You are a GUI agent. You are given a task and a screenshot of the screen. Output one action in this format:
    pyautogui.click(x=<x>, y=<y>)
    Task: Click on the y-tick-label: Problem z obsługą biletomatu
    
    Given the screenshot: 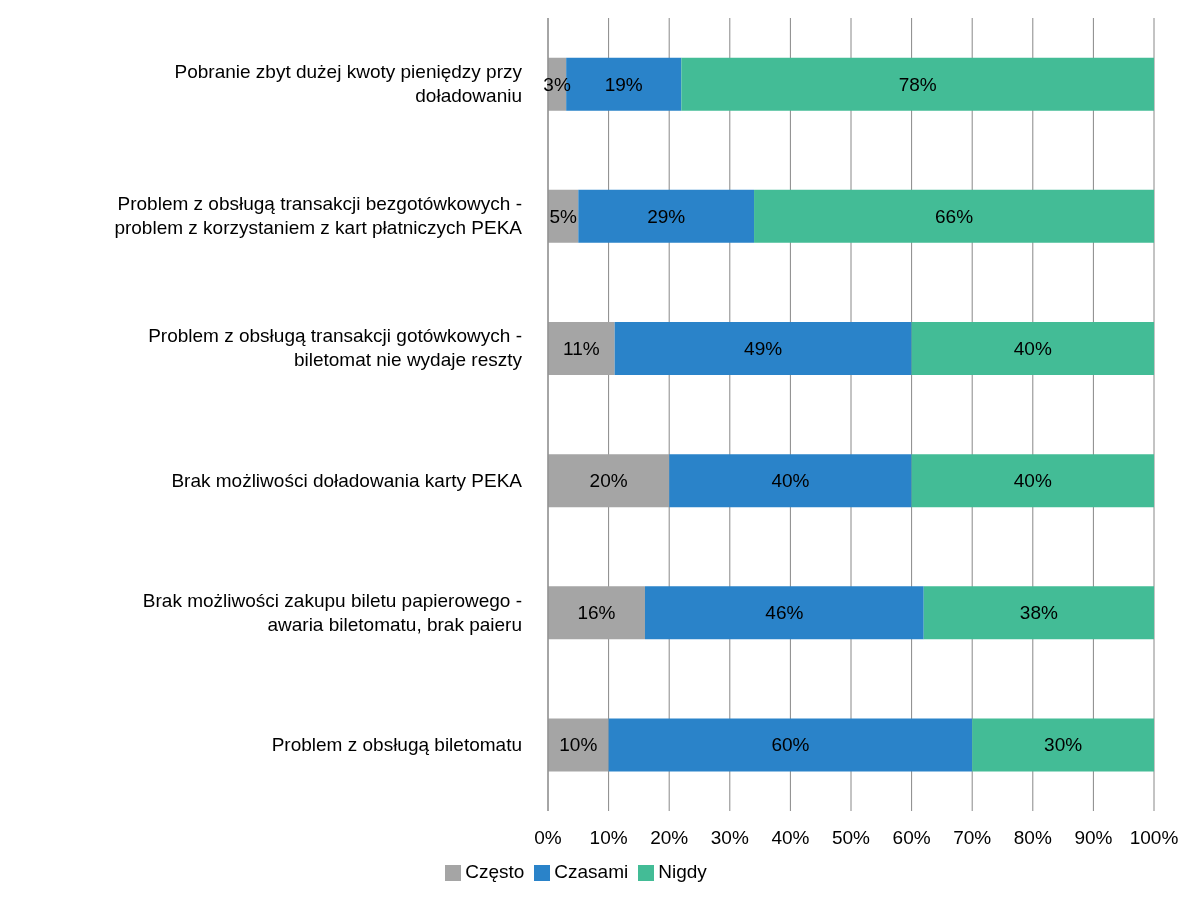 What is the action you would take?
    pyautogui.click(x=396, y=744)
    